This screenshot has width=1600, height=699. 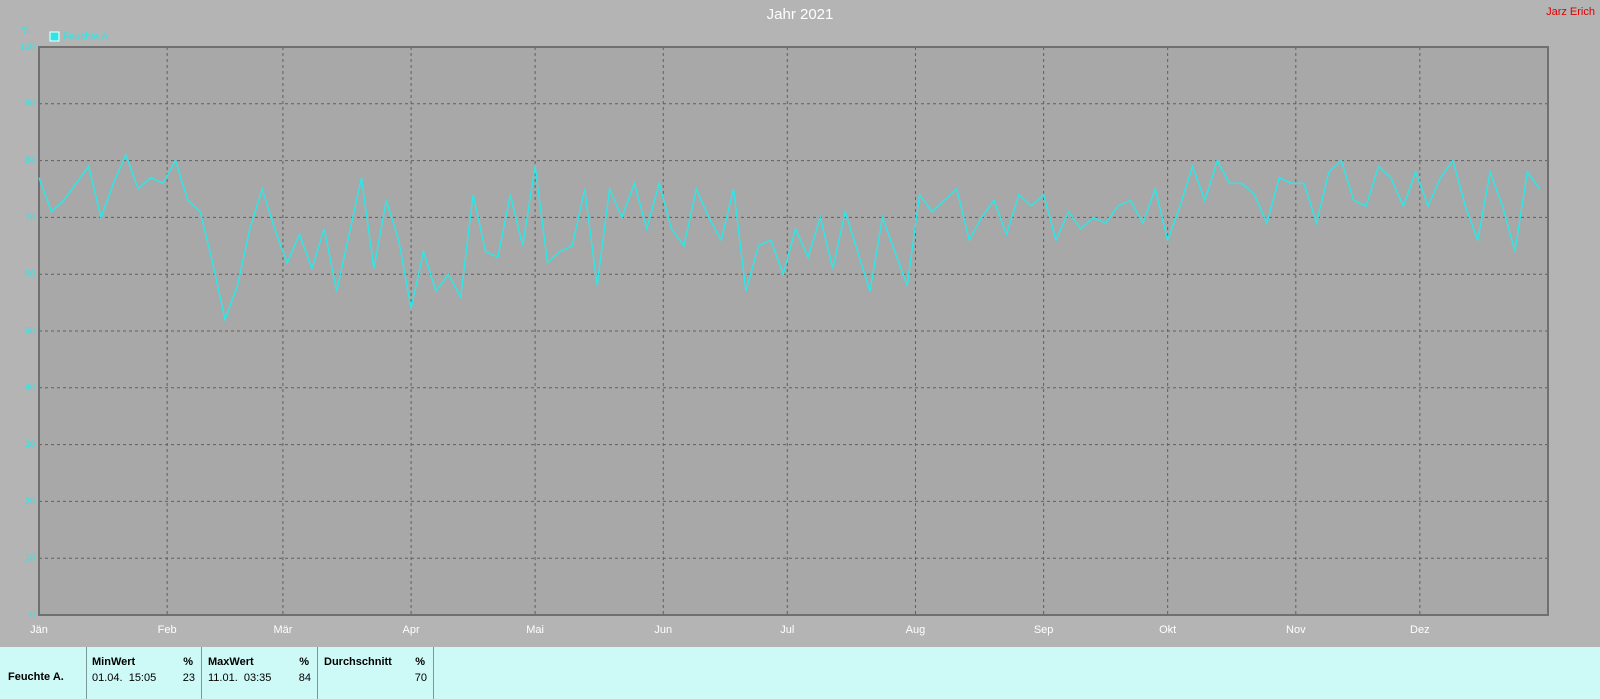 I want to click on y-tick-label: 70, so click(x=30, y=217).